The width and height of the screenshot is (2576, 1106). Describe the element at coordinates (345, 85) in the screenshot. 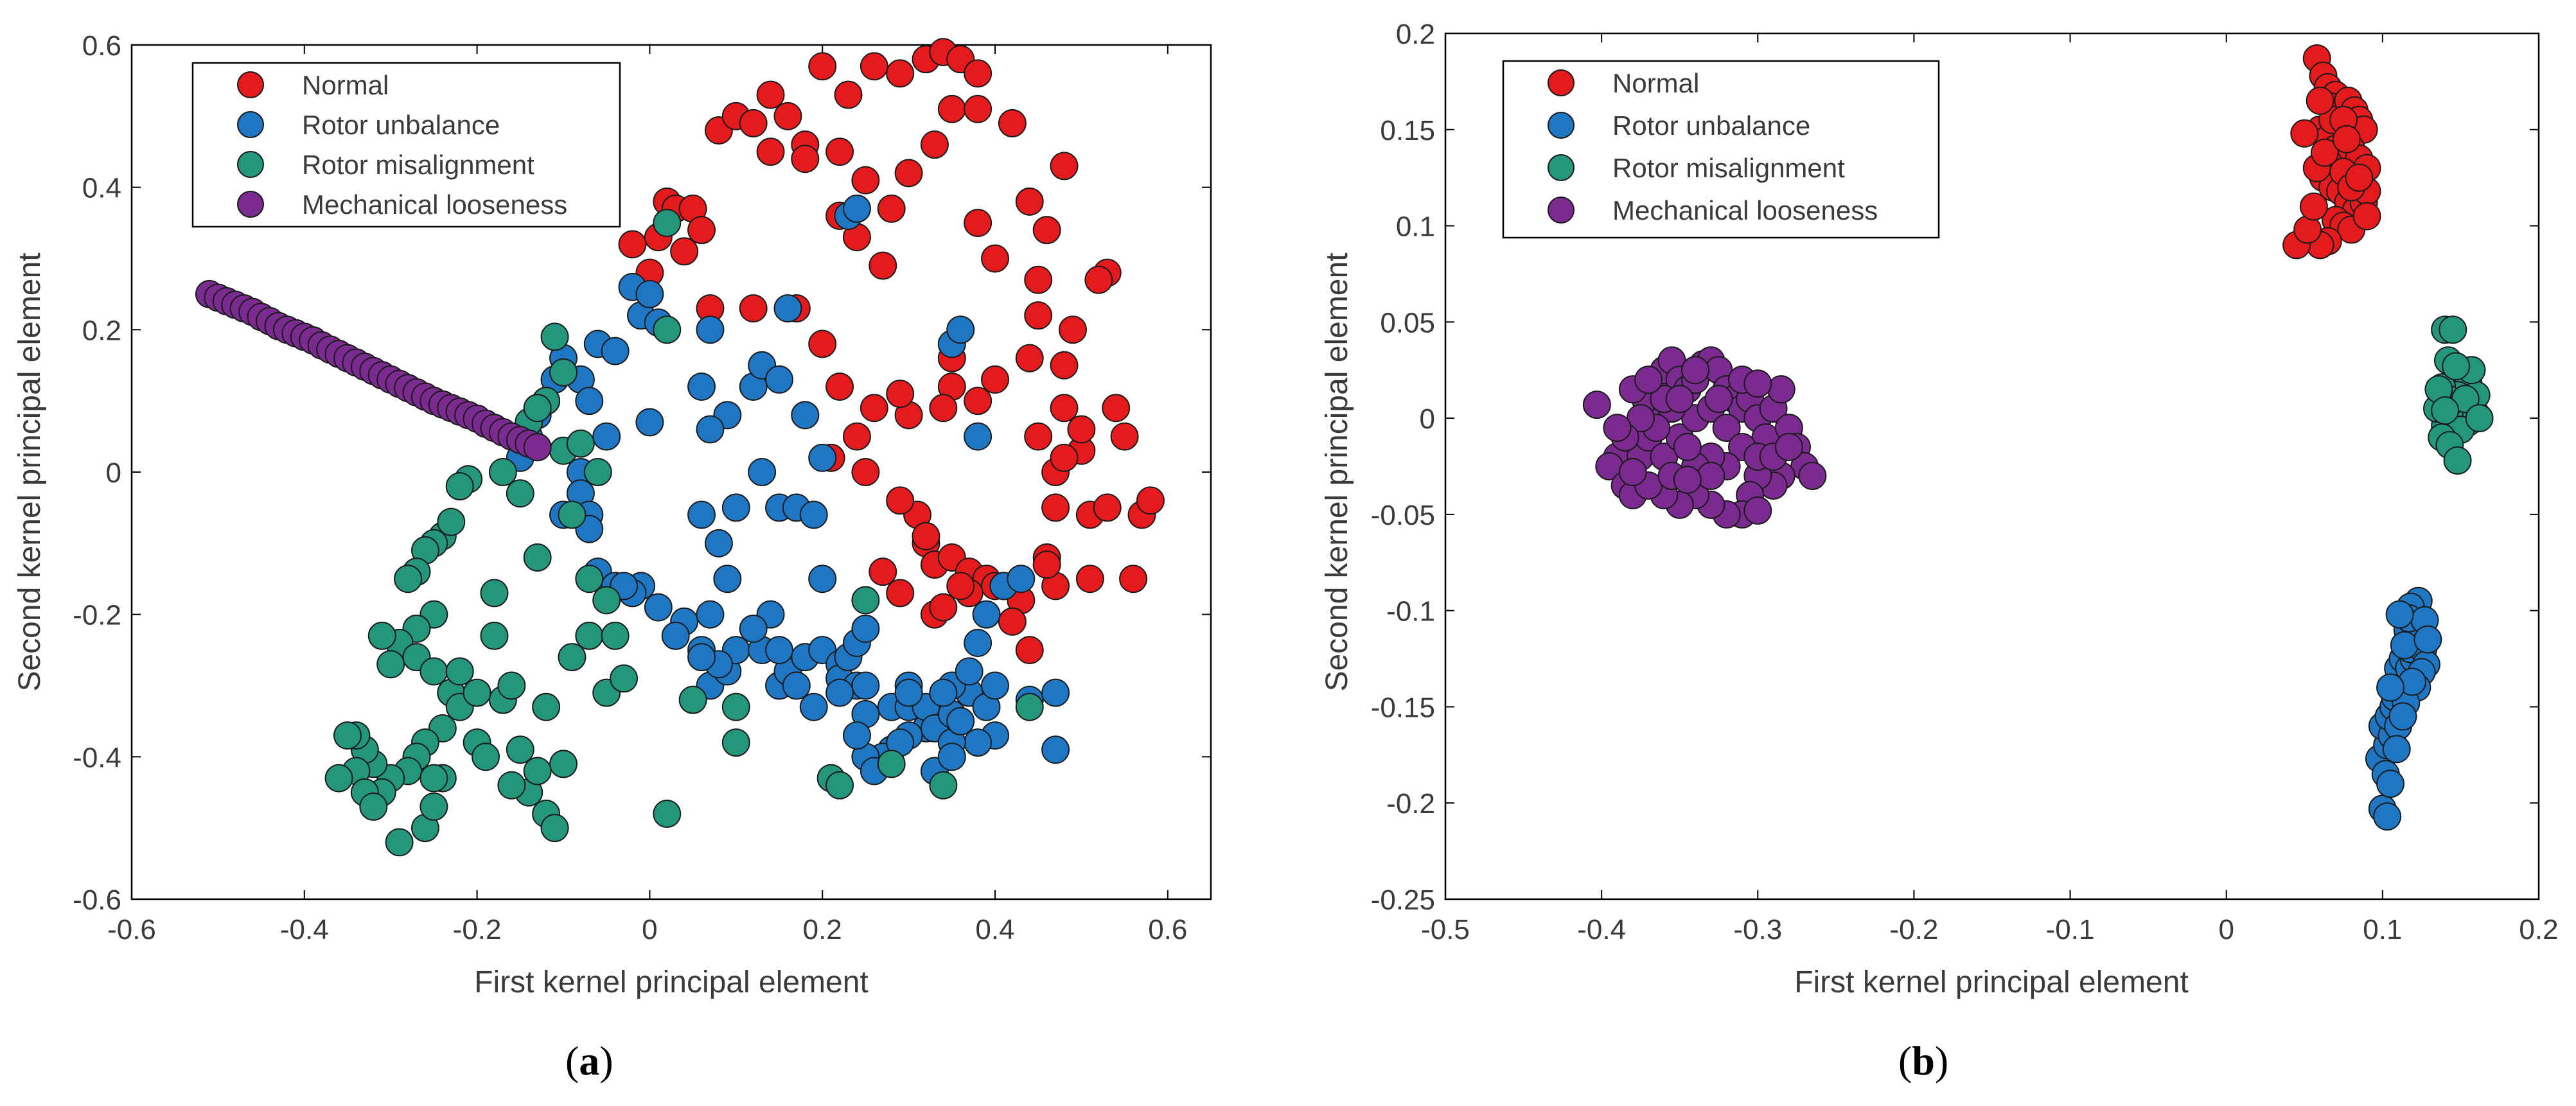

I see `panel-a-legend-label-normal: Normal` at that location.